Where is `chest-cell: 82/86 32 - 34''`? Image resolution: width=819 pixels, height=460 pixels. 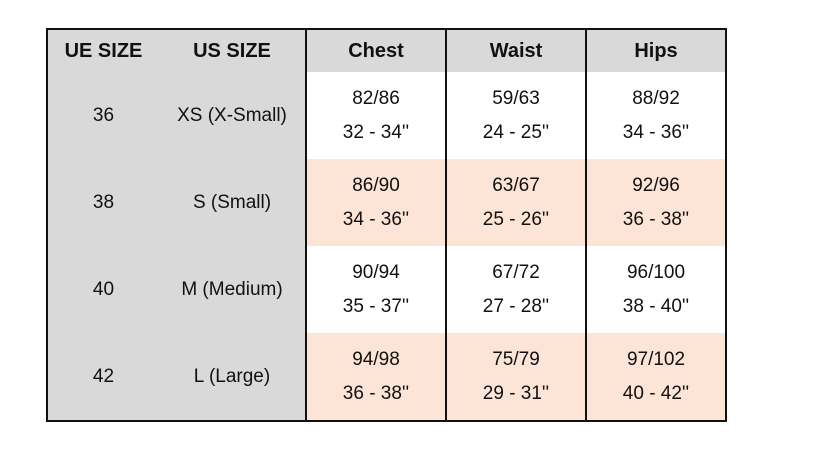 chest-cell: 82/86 32 - 34'' is located at coordinates (376, 115).